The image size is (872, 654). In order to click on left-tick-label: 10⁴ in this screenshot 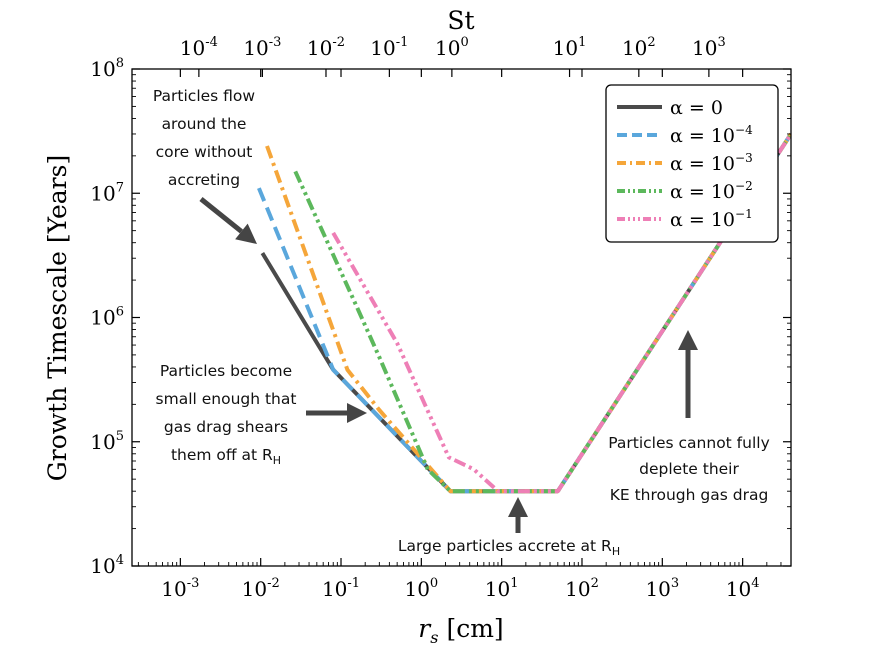, I will do `click(107, 565)`.